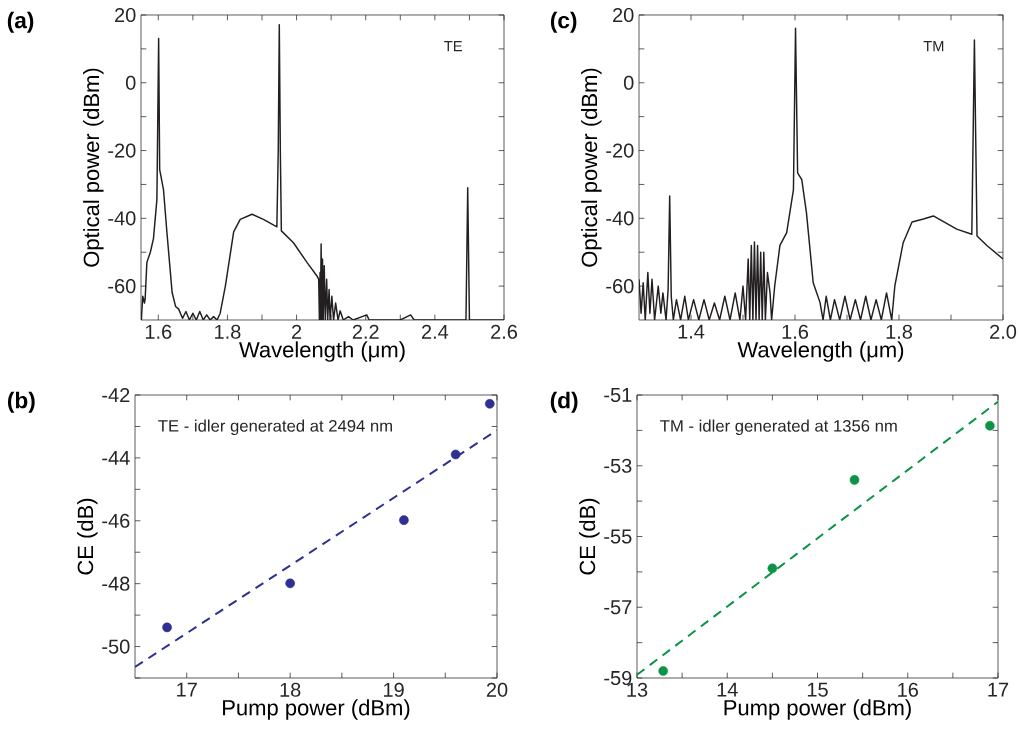  I want to click on annotation: TE, so click(453, 46).